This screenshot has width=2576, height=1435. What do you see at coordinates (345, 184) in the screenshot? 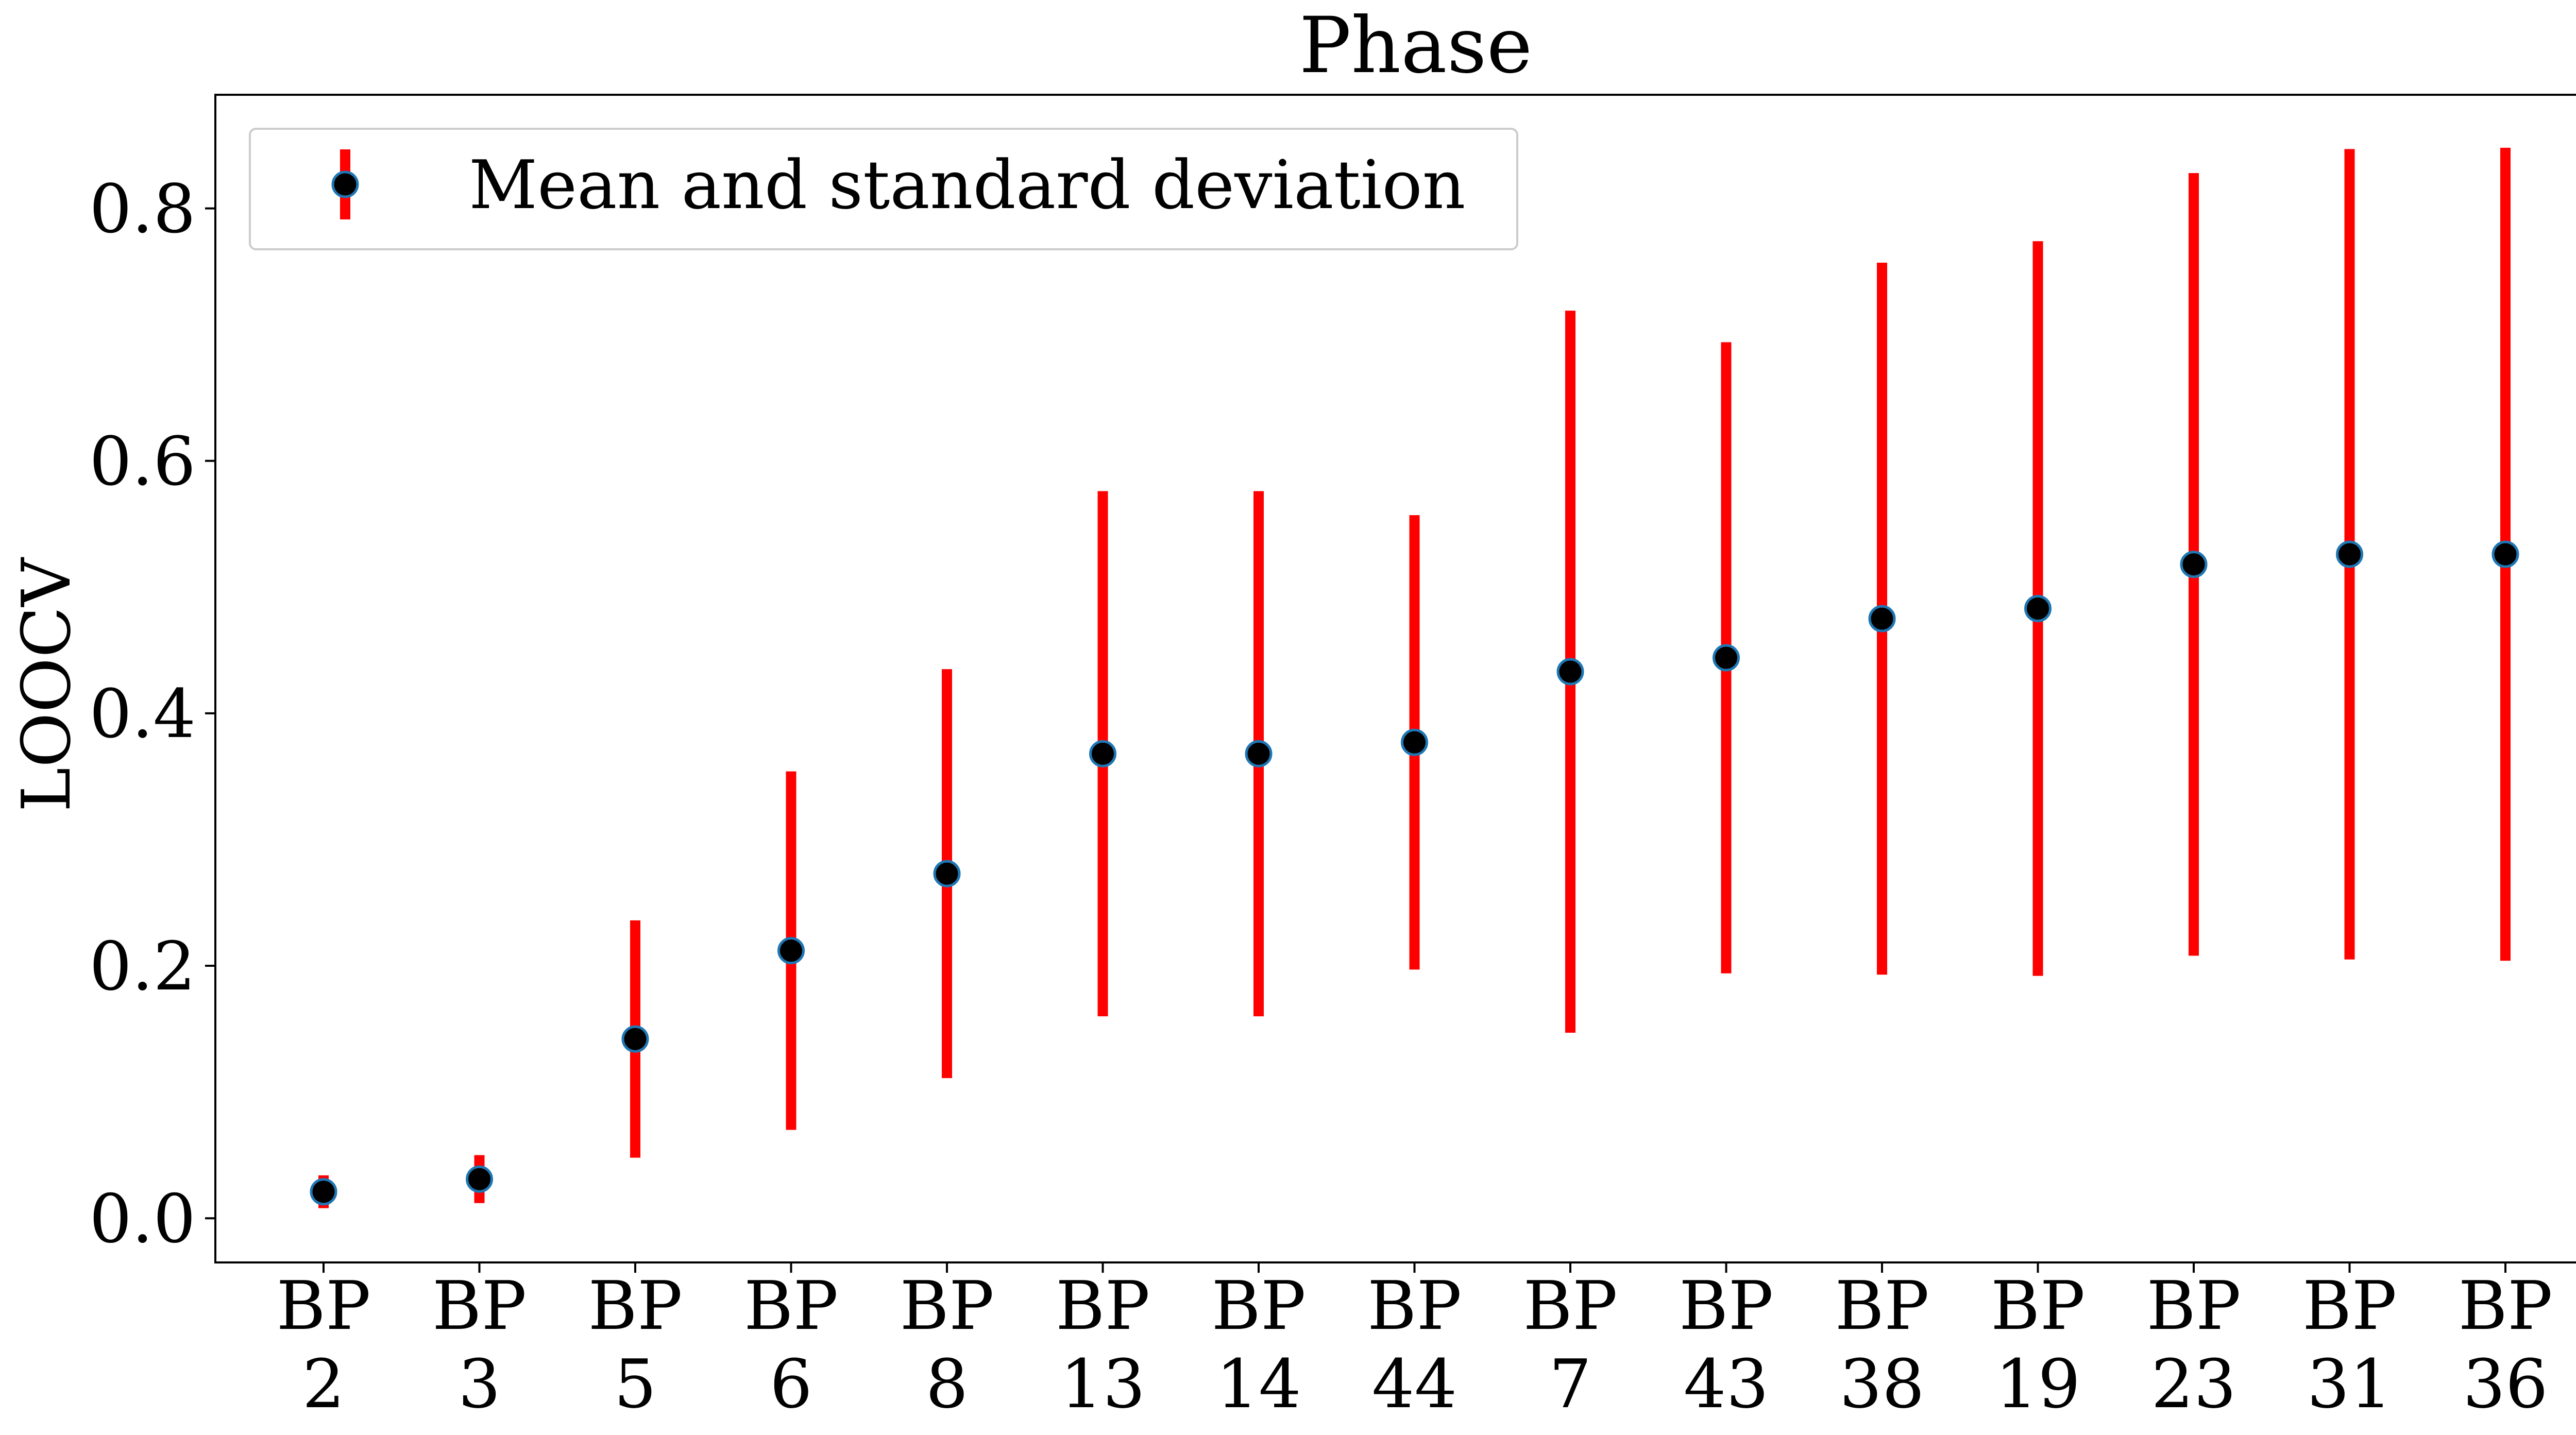
I see `legend-marker` at bounding box center [345, 184].